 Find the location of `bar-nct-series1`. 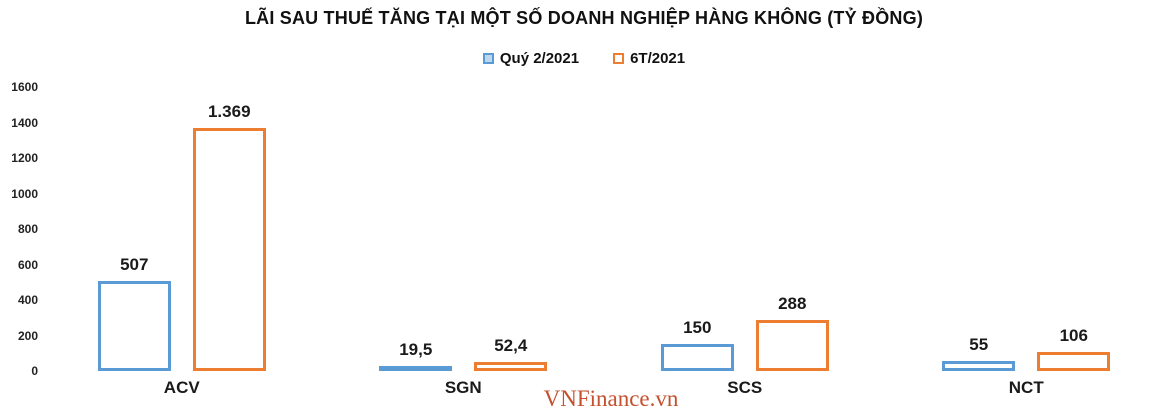

bar-nct-series1 is located at coordinates (1074, 361).